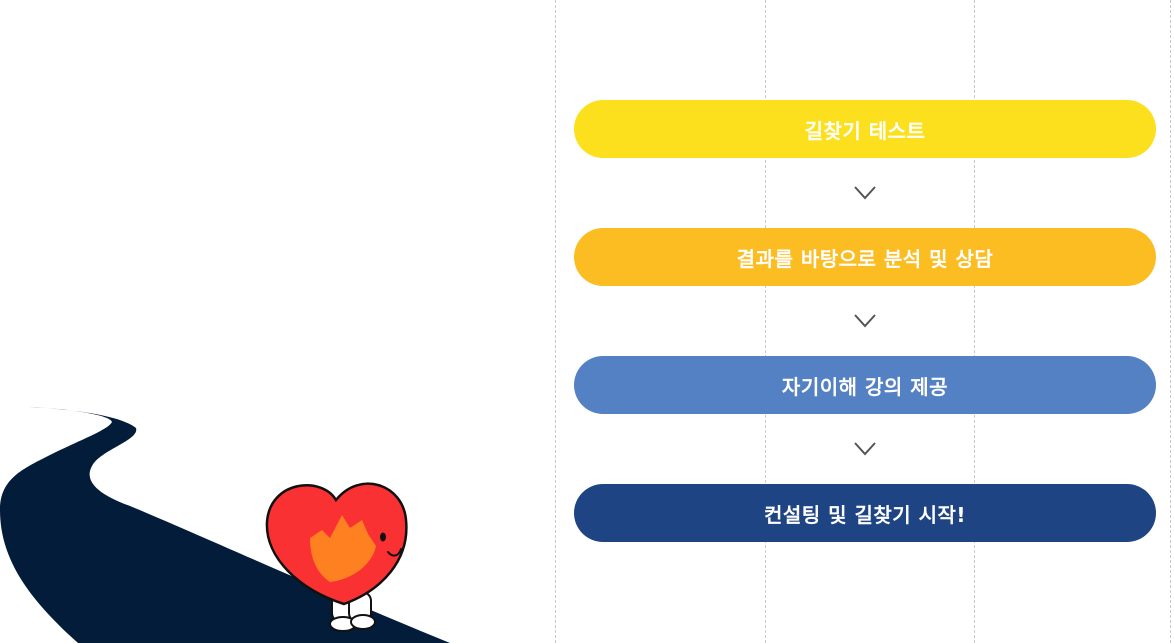 This screenshot has width=1174, height=643. I want to click on step-self-understanding-lecture: 자기이해 강의 제공, so click(865, 385).